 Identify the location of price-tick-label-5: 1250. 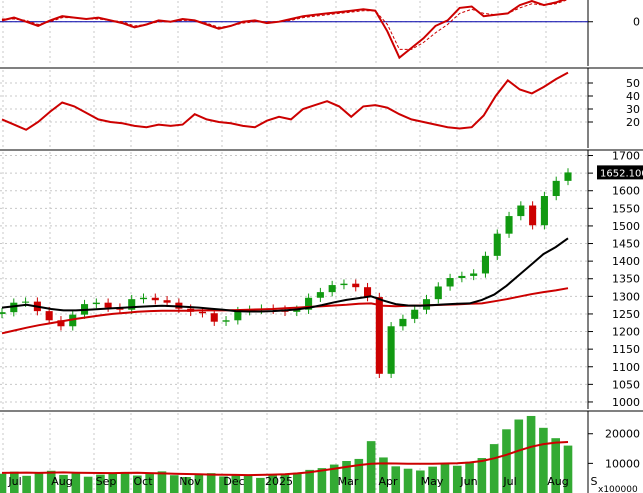
(626, 314).